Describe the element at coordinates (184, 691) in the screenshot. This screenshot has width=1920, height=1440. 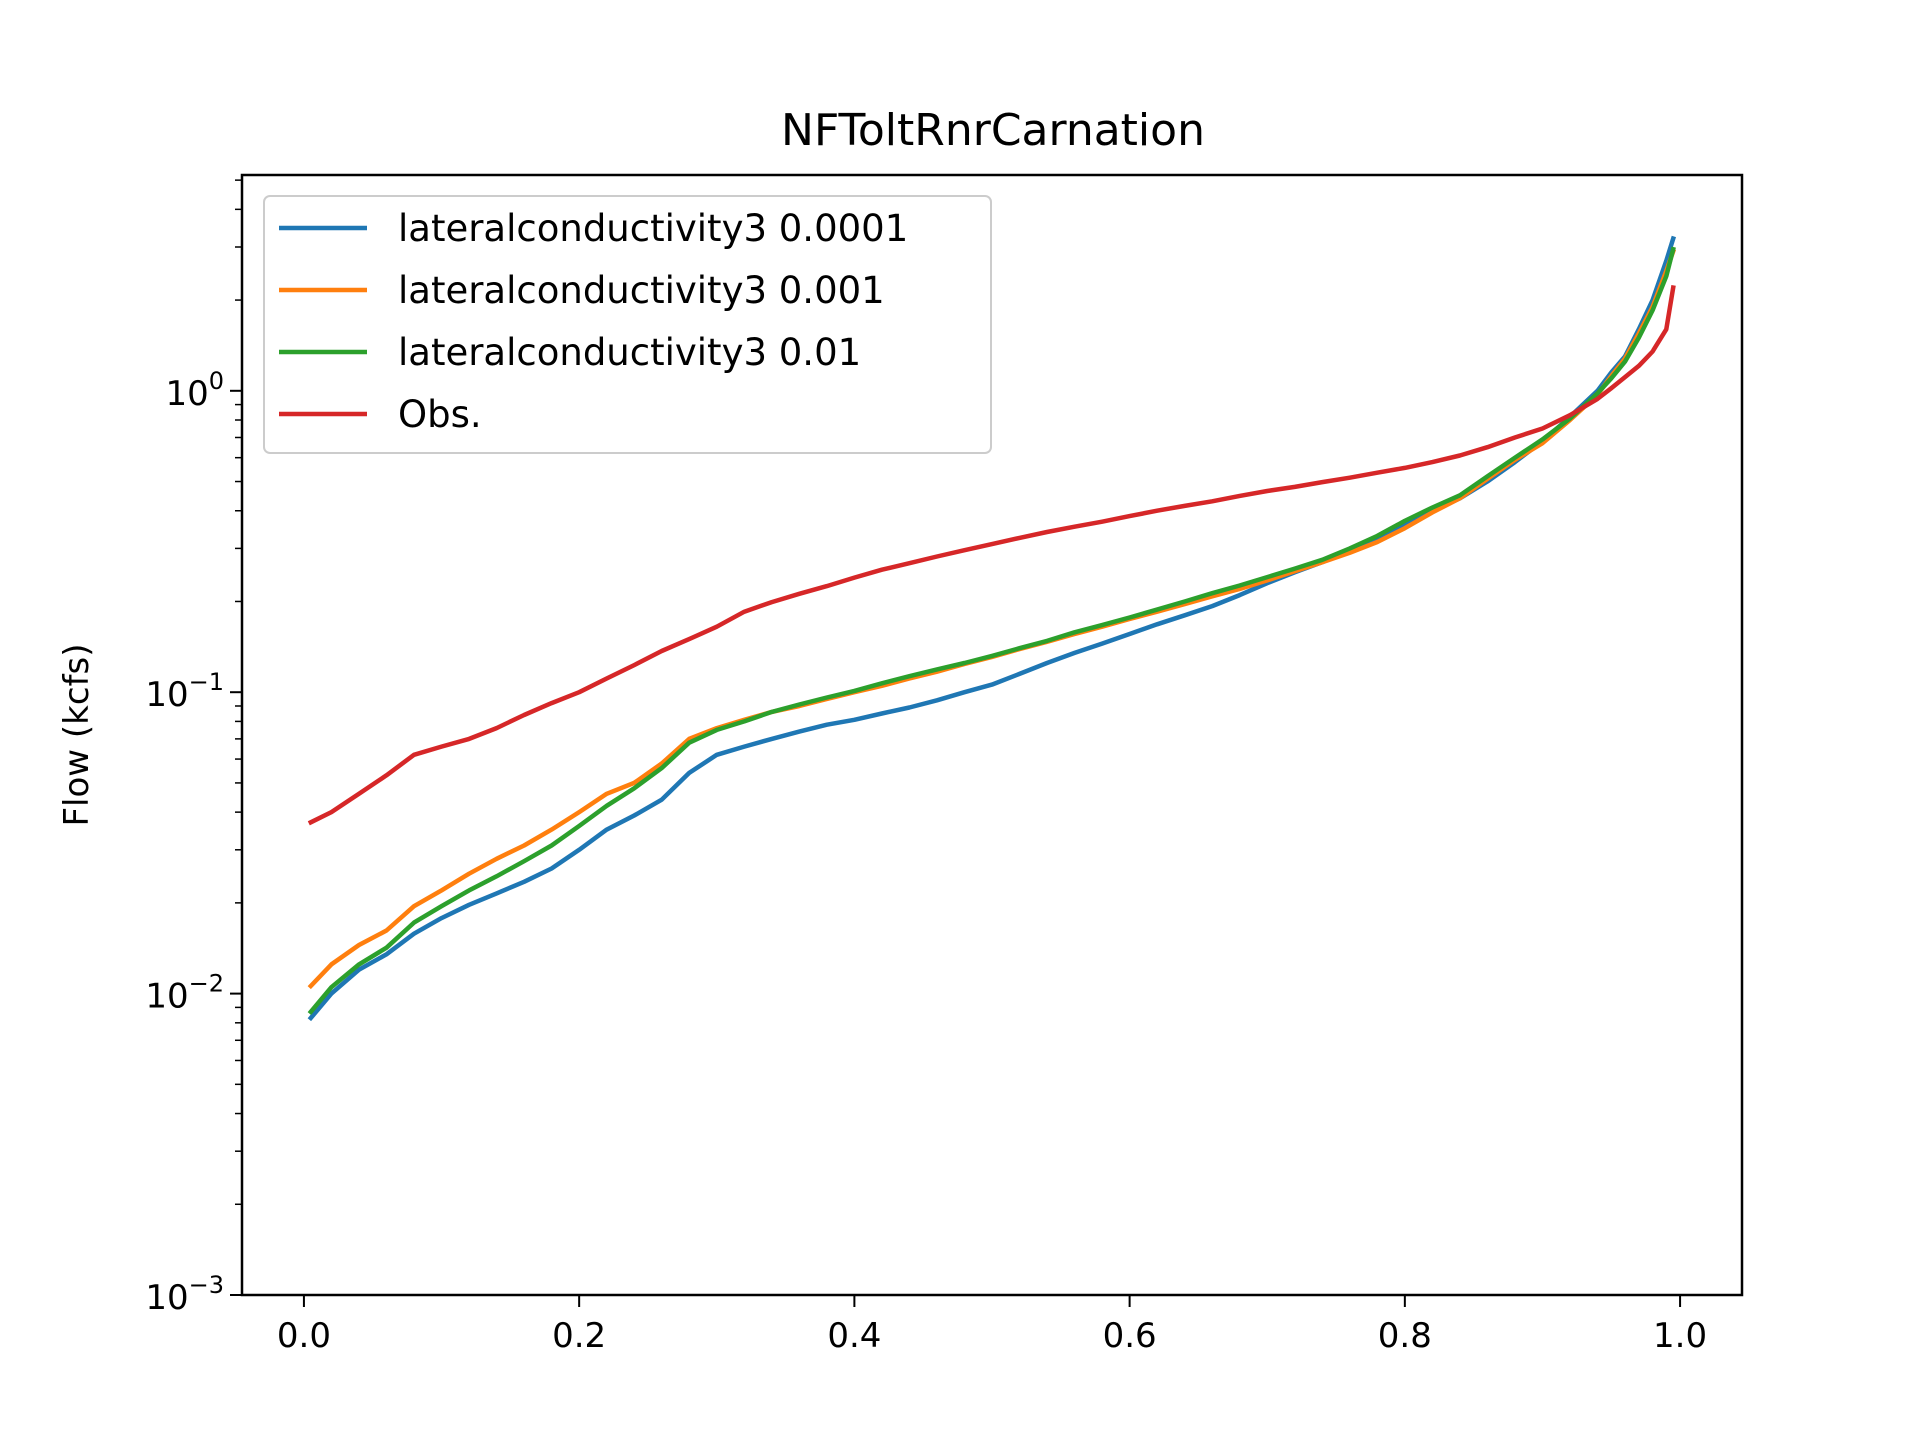
I see `y-tick-label: 10⁻¹` at that location.